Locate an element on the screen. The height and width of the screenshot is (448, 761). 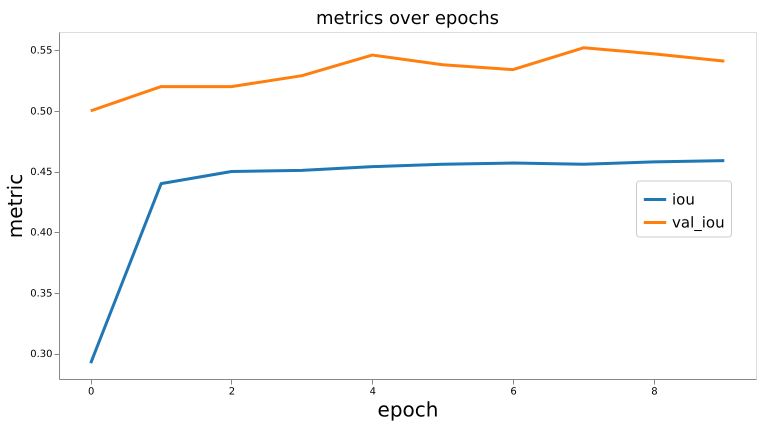
x-tick-label: 8 is located at coordinates (654, 392).